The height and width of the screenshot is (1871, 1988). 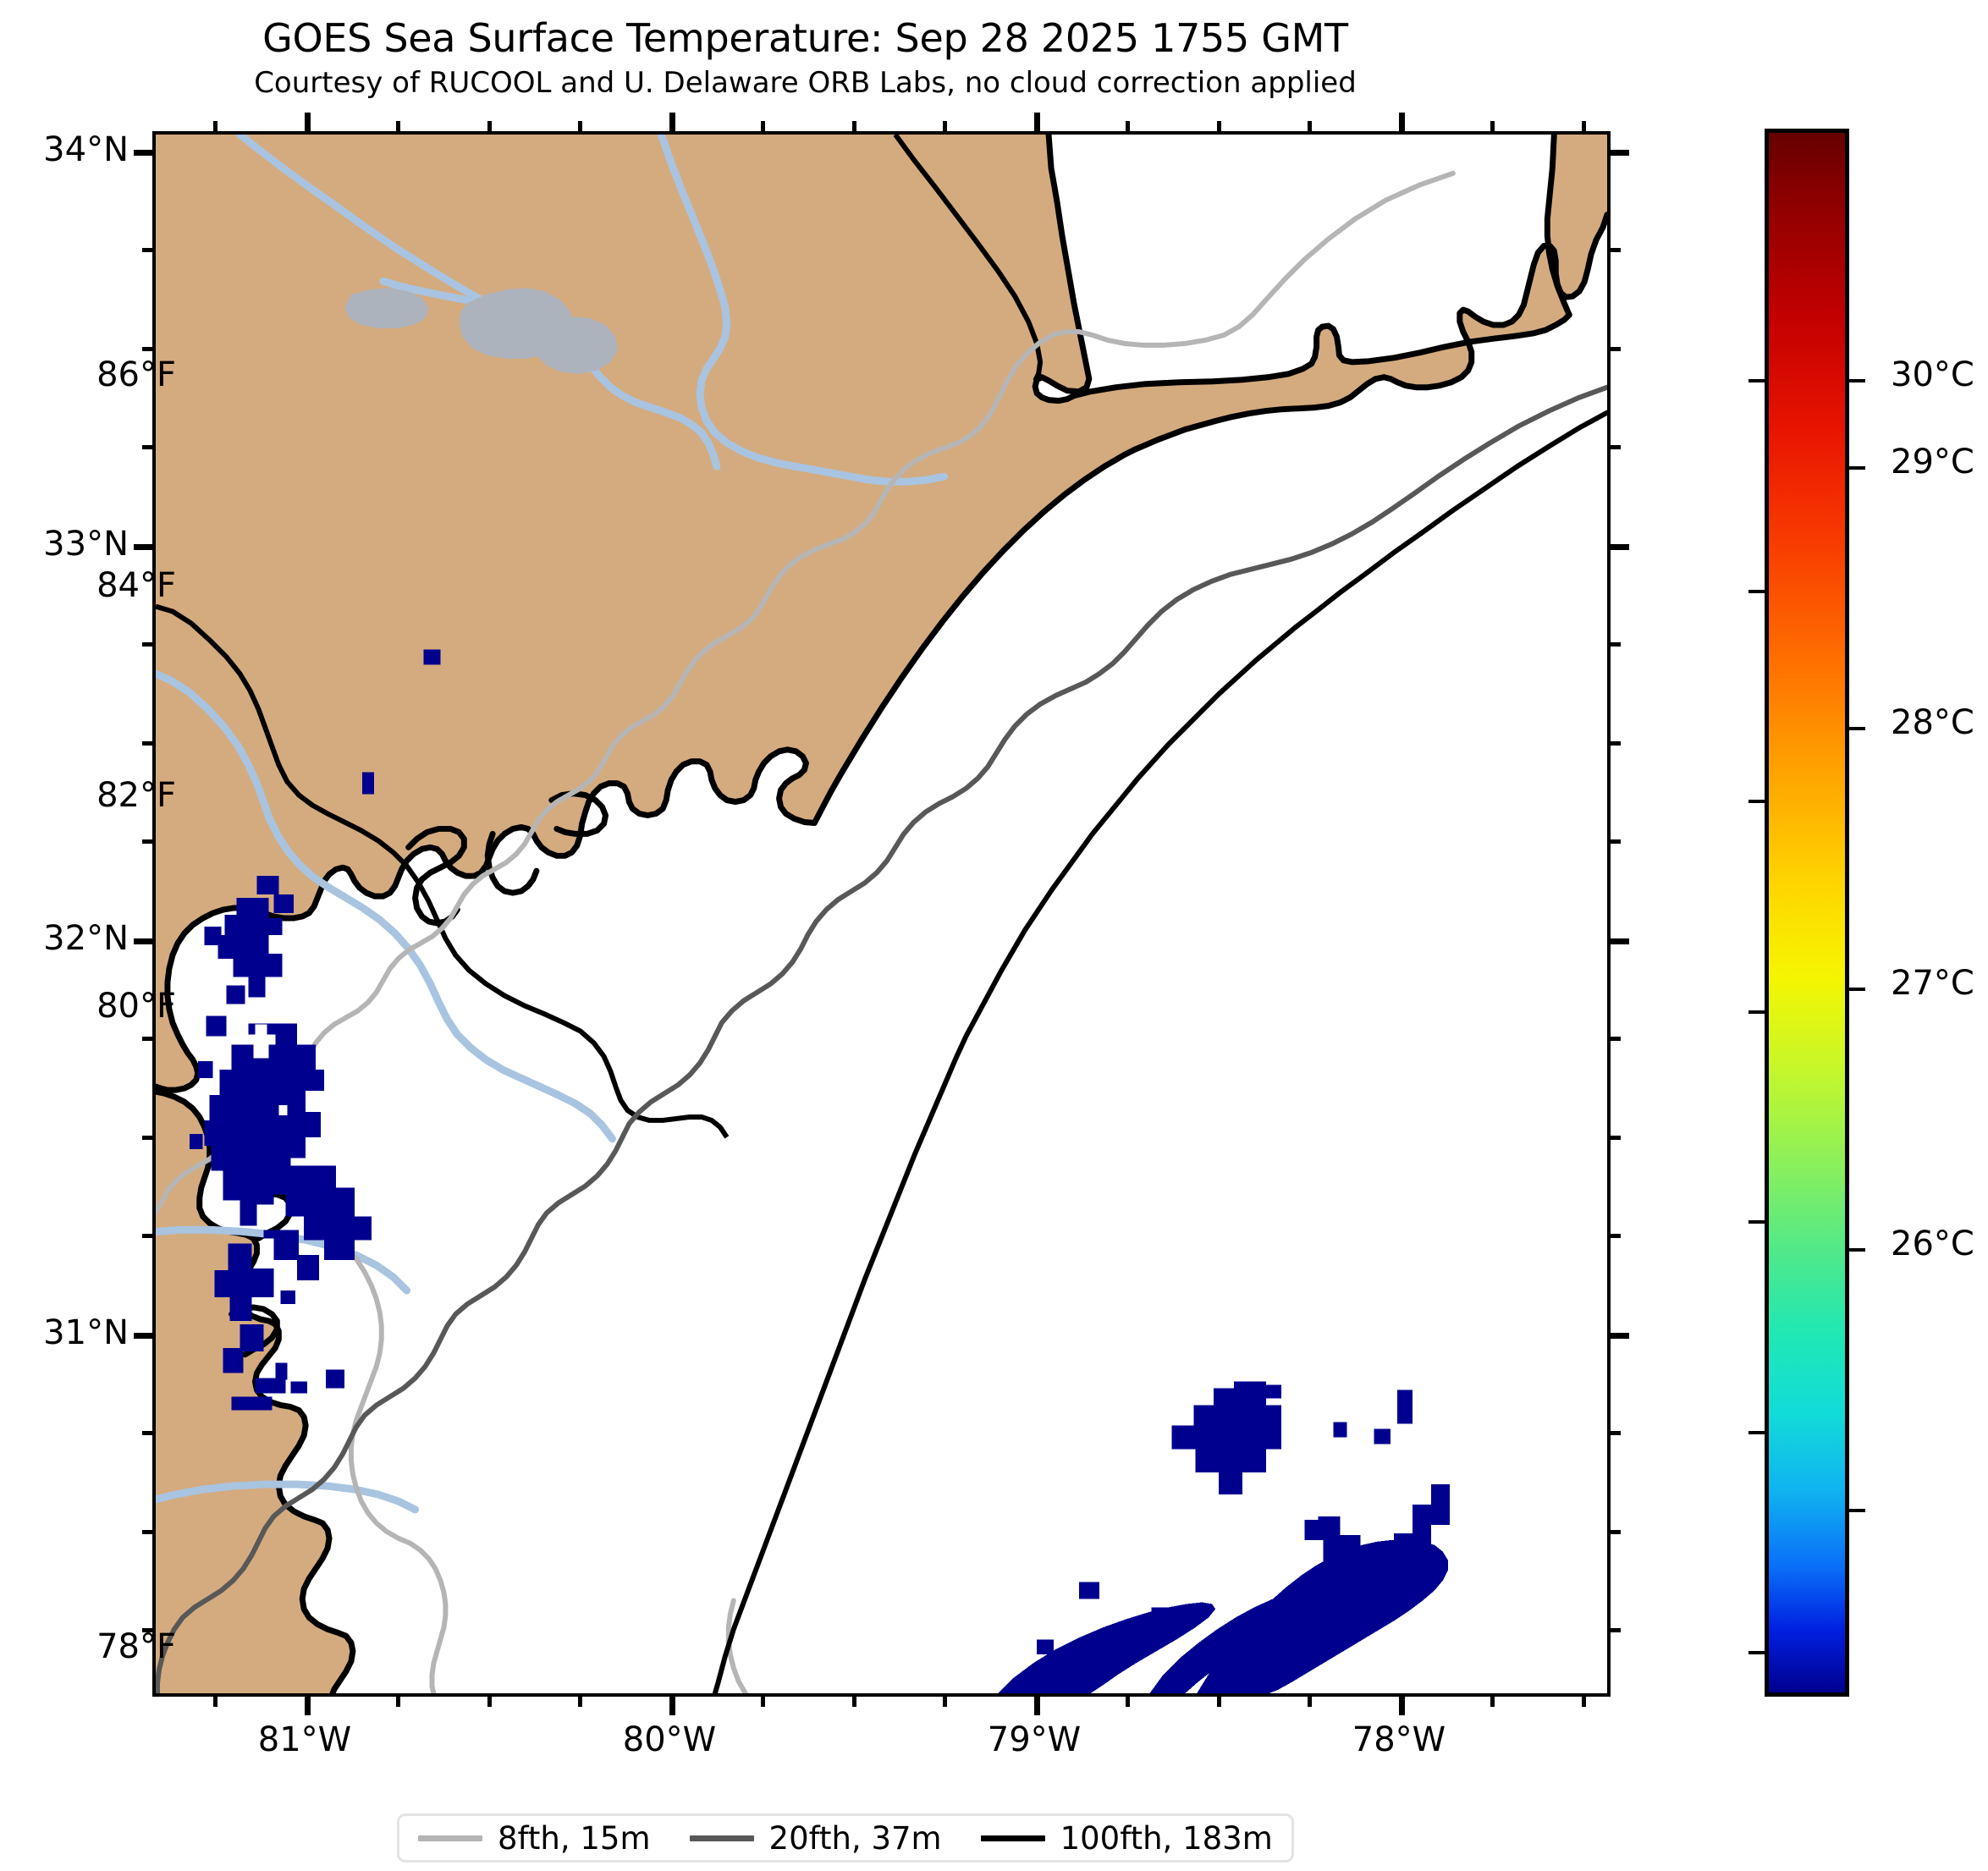 What do you see at coordinates (855, 1838) in the screenshot?
I see `legend-label-20fth: 20fth, 37m` at bounding box center [855, 1838].